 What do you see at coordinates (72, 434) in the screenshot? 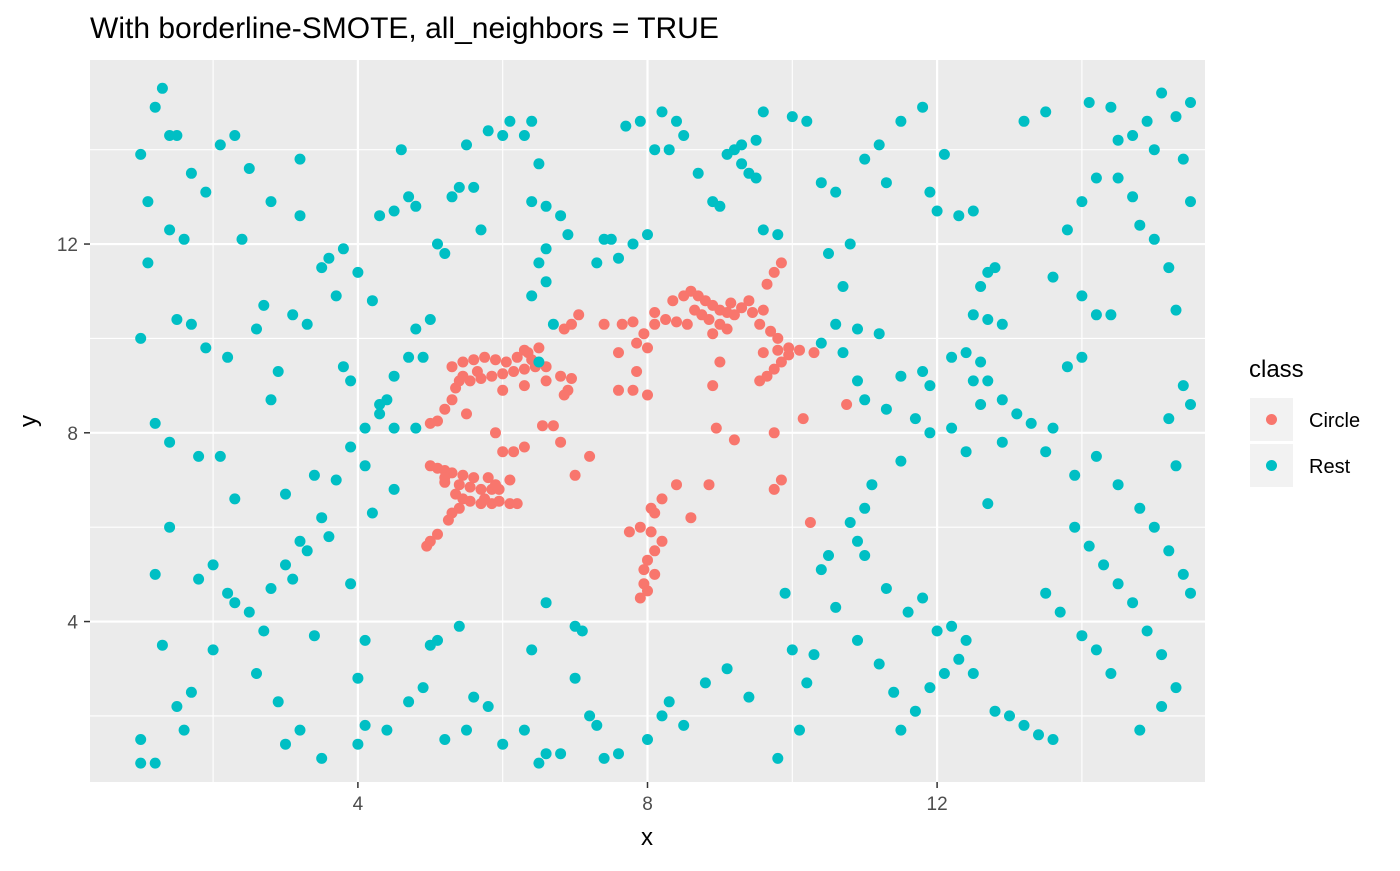
I see `y-tick-label: 8` at bounding box center [72, 434].